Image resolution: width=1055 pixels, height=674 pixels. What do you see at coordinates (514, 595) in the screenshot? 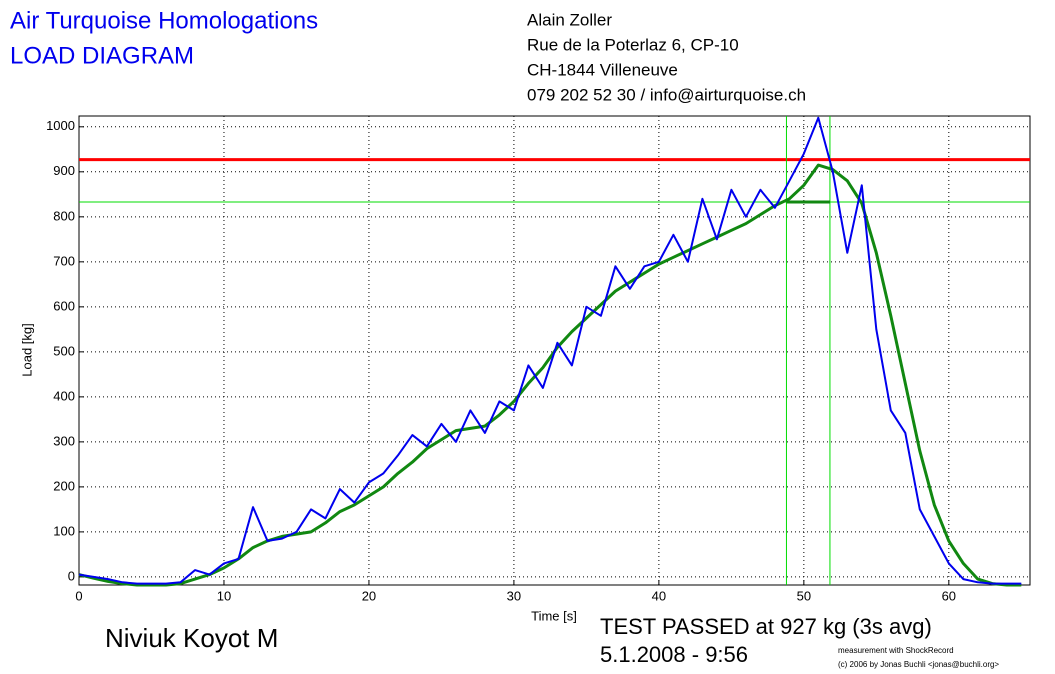
I see `x-tick-label: 30` at bounding box center [514, 595].